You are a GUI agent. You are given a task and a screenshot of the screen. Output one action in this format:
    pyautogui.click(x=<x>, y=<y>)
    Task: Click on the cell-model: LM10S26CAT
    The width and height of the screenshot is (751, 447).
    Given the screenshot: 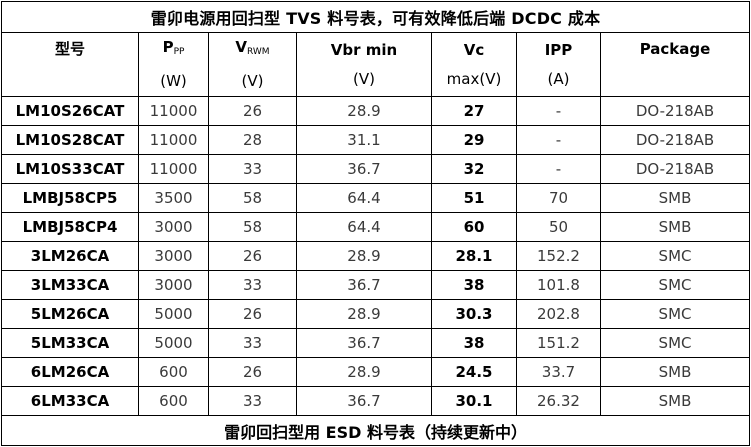 What is the action you would take?
    pyautogui.click(x=70, y=111)
    